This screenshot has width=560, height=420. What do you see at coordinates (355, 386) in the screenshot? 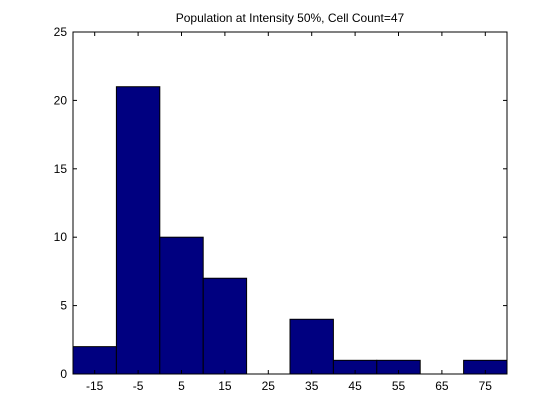
I see `x-tick-label: 45` at bounding box center [355, 386].